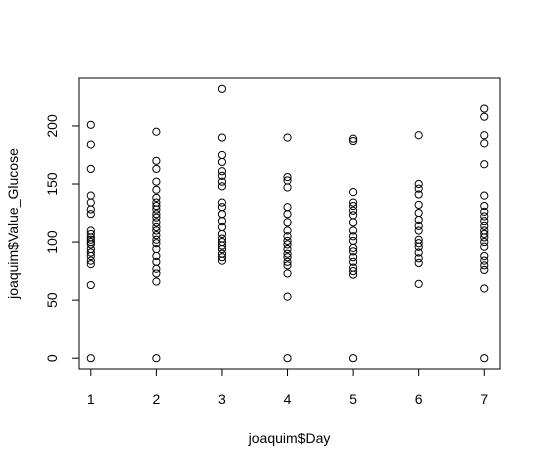 This screenshot has height=467, width=540. I want to click on y-axis-label: joaquim$Value_Glucose, so click(13, 224).